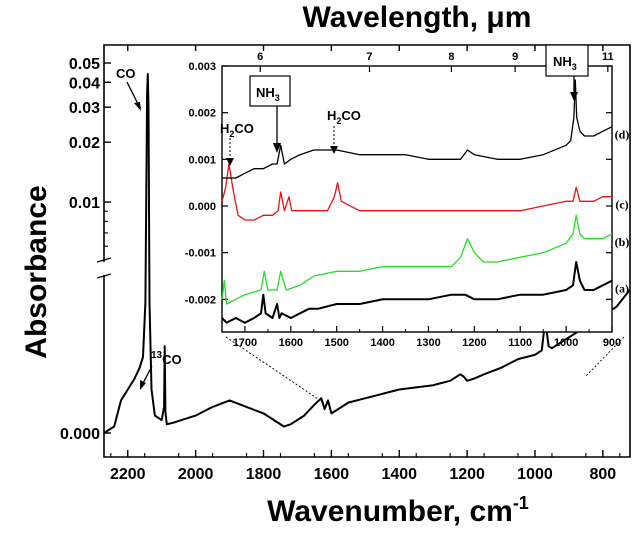  What do you see at coordinates (260, 57) in the screenshot?
I see `inset-top-tick-label: 6` at bounding box center [260, 57].